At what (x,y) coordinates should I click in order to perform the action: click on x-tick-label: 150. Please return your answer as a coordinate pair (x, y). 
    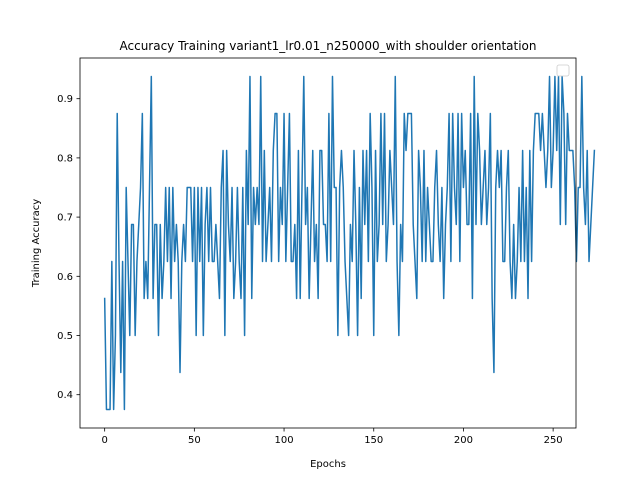
    Looking at the image, I should click on (373, 440).